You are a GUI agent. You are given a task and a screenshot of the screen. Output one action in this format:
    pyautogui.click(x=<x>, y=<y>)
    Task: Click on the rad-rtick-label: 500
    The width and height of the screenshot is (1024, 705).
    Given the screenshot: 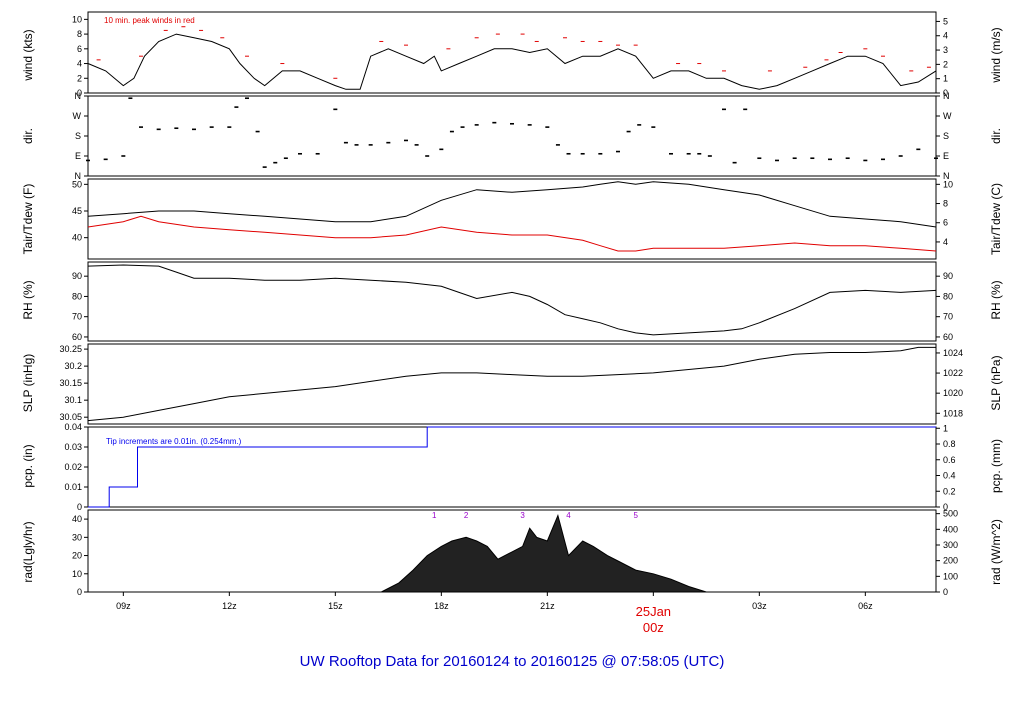 What is the action you would take?
    pyautogui.click(x=950, y=514)
    